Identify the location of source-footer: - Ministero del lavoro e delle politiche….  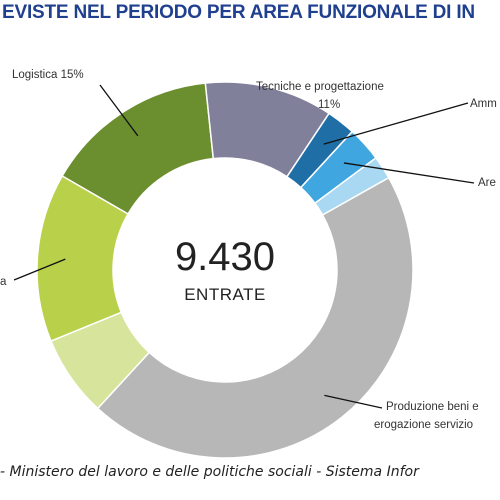
(209, 472).